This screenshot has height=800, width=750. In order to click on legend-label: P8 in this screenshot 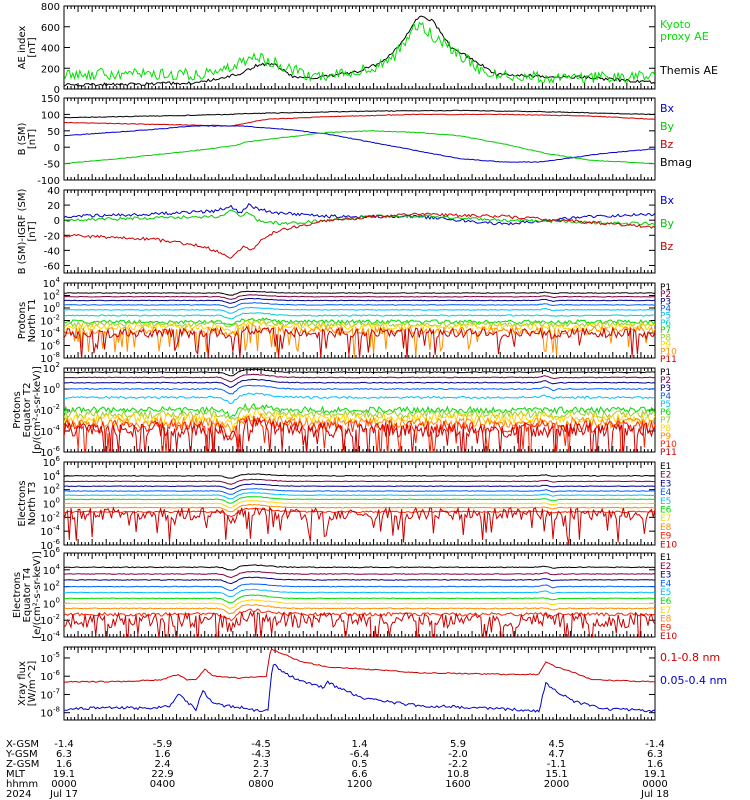, I will do `click(665, 338)`.